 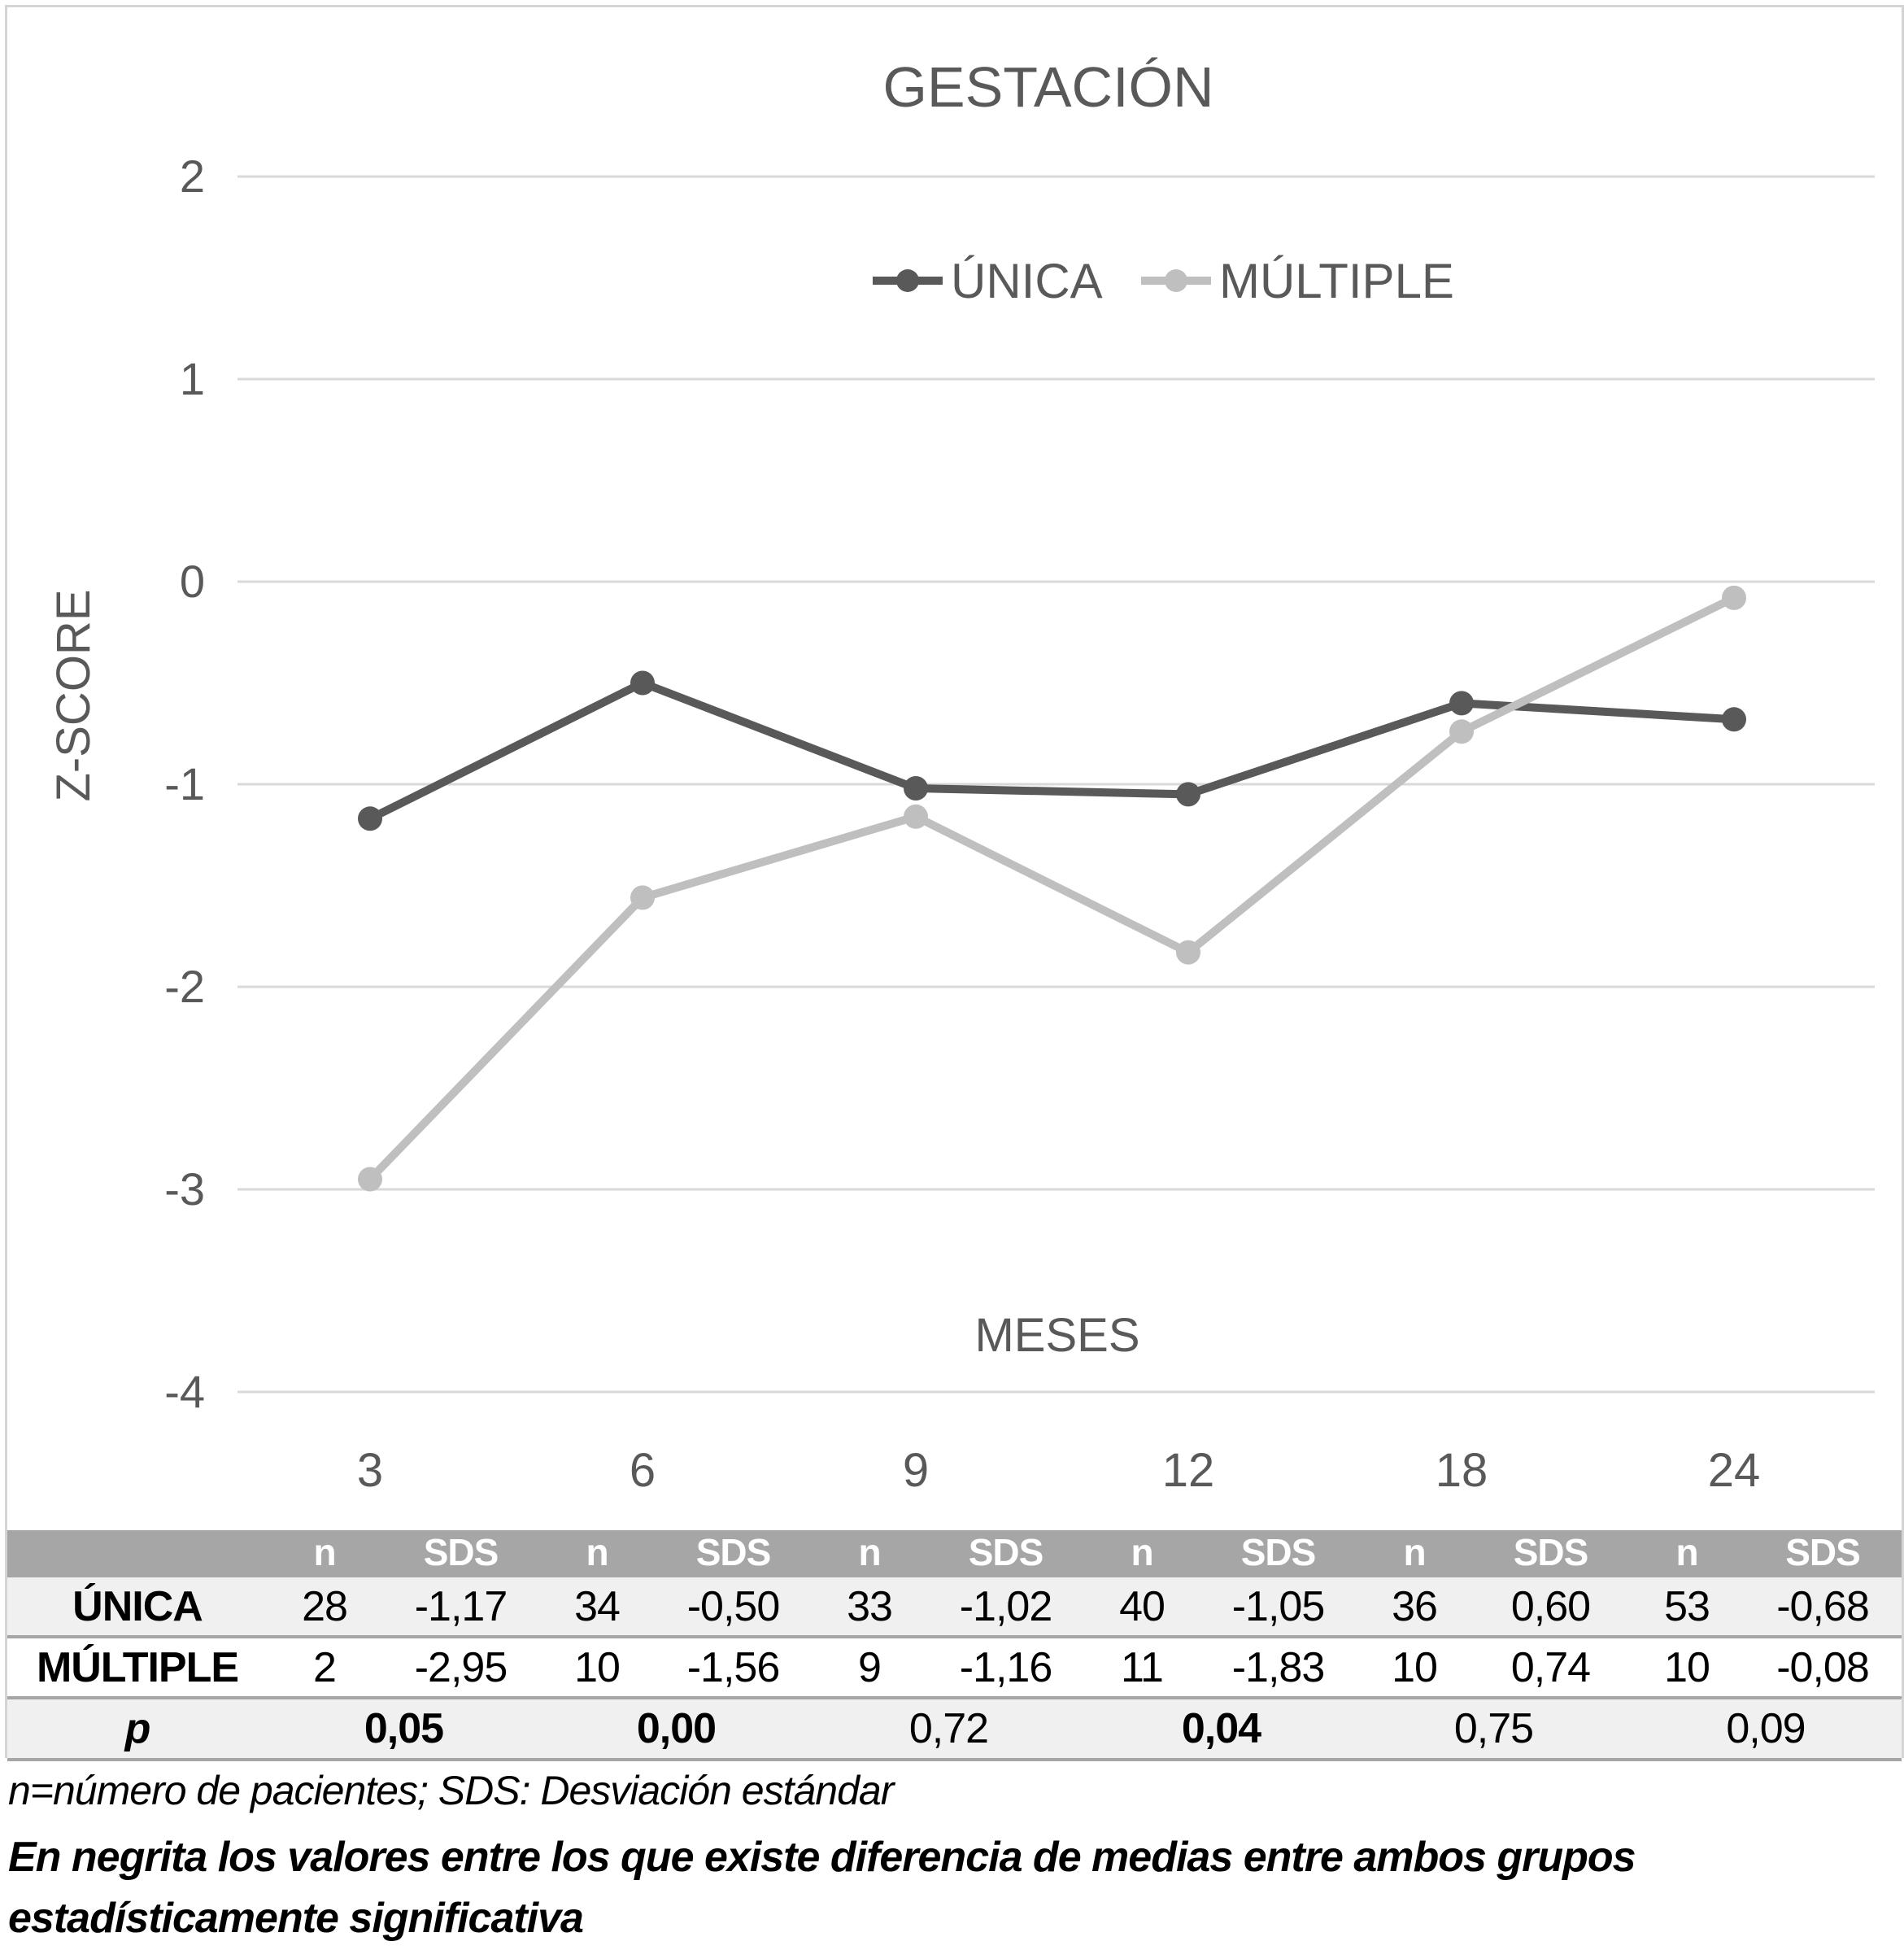 What do you see at coordinates (1336, 281) in the screenshot?
I see `legend-label-múltiple: MÚLTIPLE` at bounding box center [1336, 281].